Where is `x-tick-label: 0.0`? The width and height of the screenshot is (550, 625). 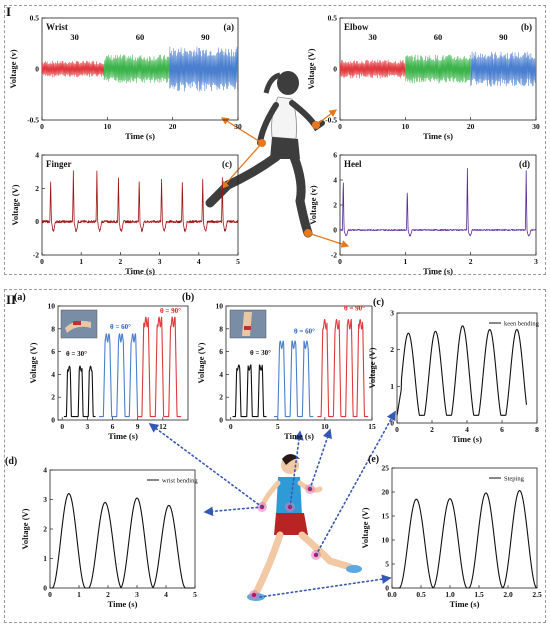 x-tick-label: 0.0 is located at coordinates (392, 594).